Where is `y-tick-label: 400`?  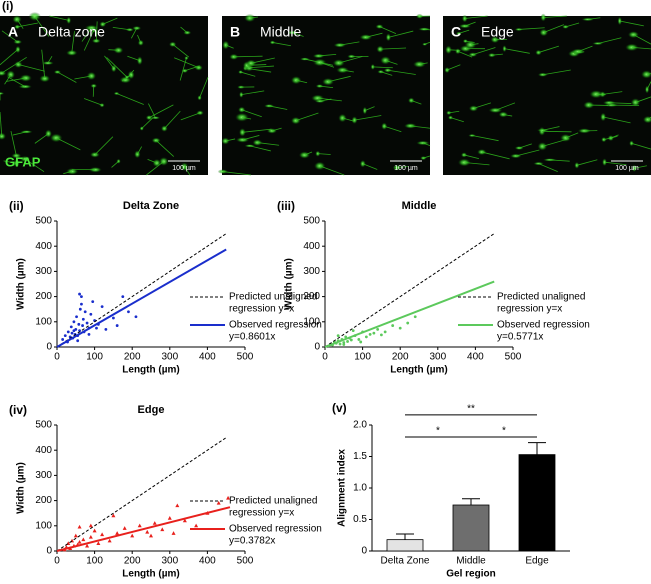
y-tick-label: 400 is located at coordinates (311, 246).